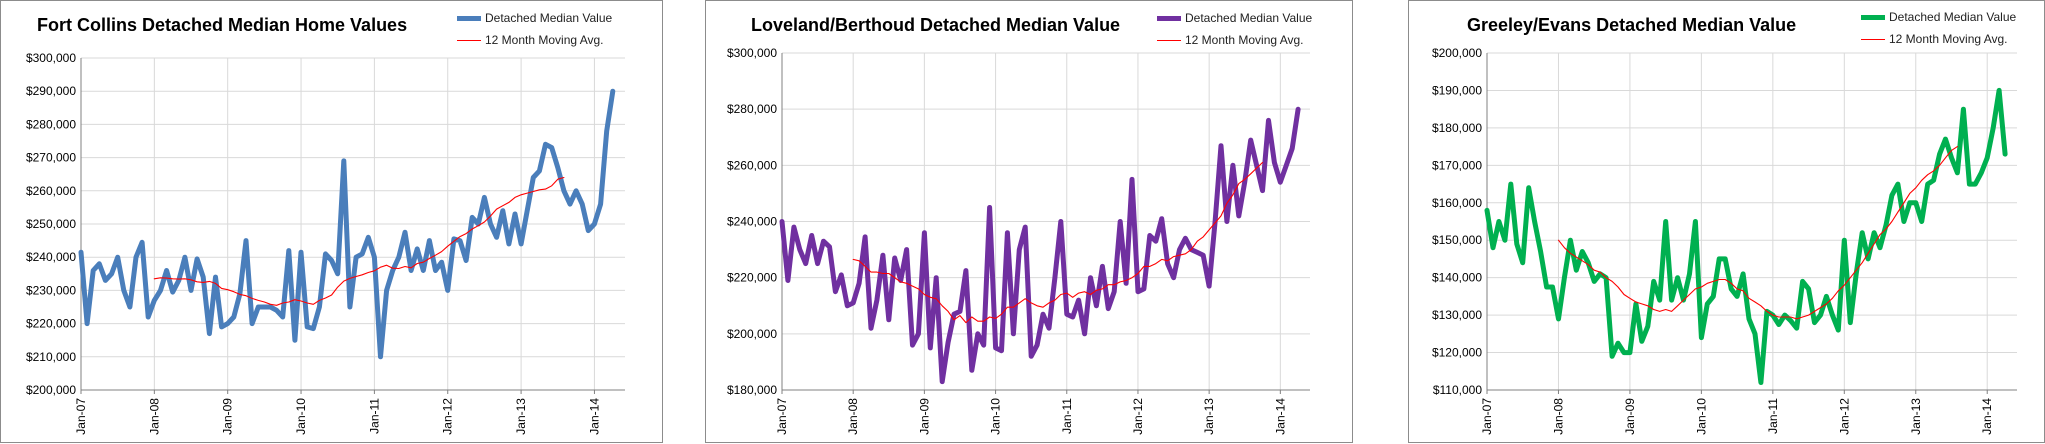 The width and height of the screenshot is (2045, 444). Describe the element at coordinates (1632, 25) in the screenshot. I see `chart-title: Greeley/Evans Detached Median Value` at that location.